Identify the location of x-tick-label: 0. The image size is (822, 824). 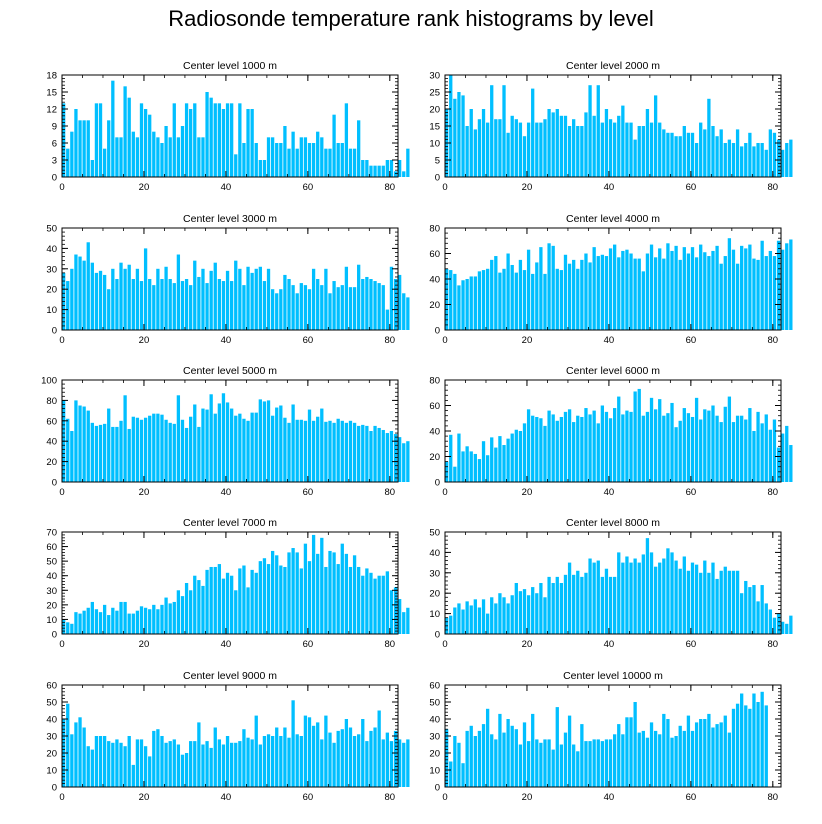
(61, 644).